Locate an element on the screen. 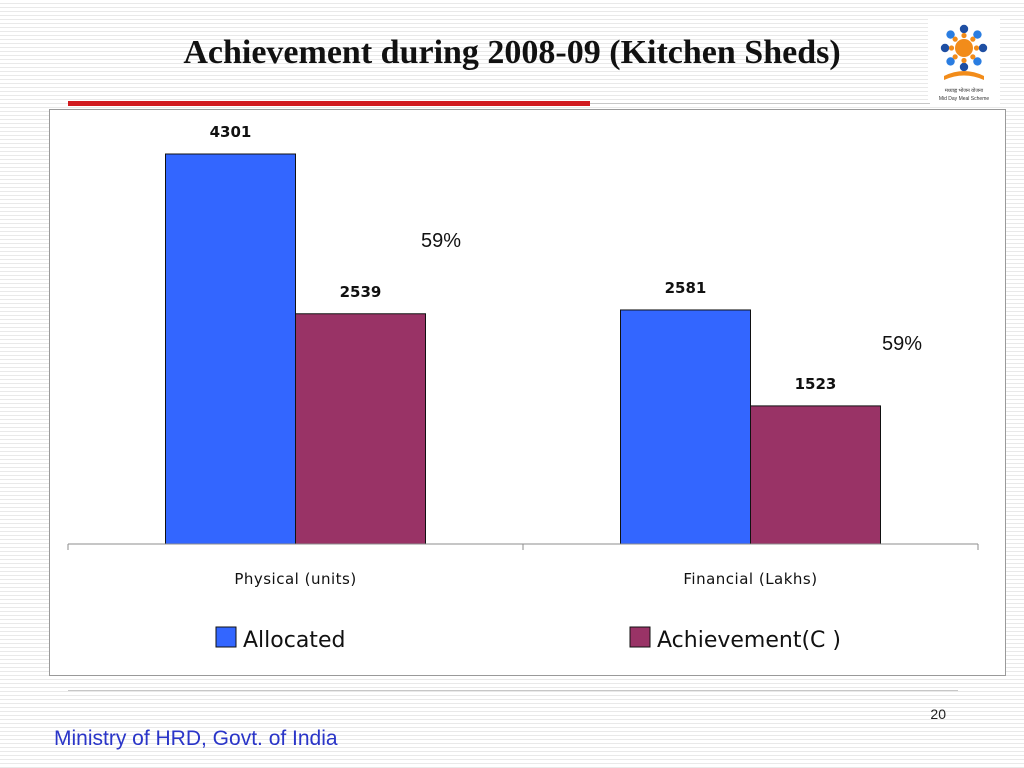 This screenshot has width=1024, height=768. bar-allocated-physical is located at coordinates (230, 349).